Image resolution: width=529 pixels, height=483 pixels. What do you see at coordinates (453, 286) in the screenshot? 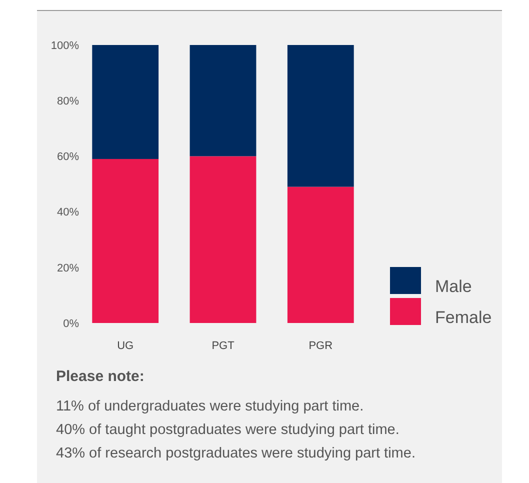
I see `legend-label: Male` at bounding box center [453, 286].